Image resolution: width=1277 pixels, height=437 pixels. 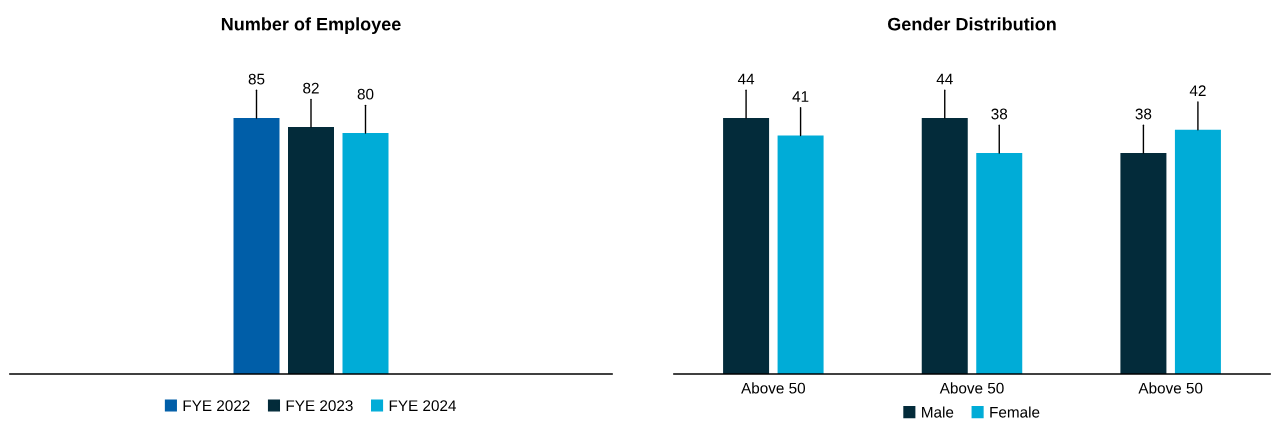 What do you see at coordinates (938, 412) in the screenshot?
I see `legend-label: Male` at bounding box center [938, 412].